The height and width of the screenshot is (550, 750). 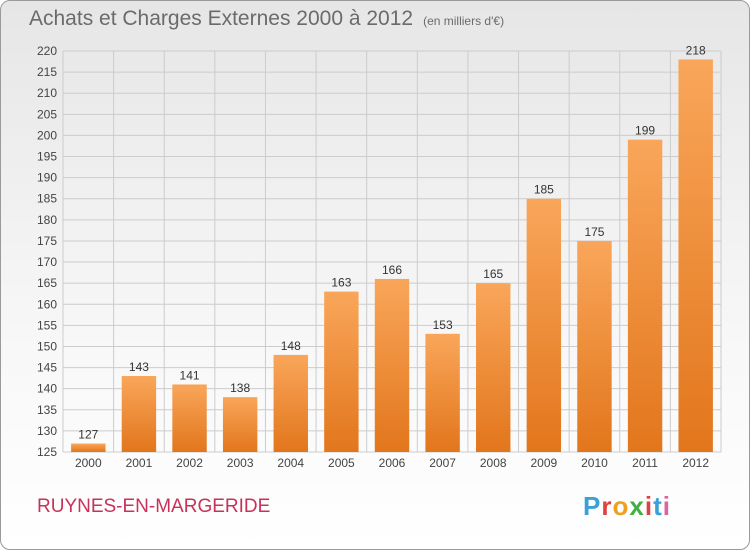 I want to click on proxiti-logo: Proxiti, so click(x=627, y=506).